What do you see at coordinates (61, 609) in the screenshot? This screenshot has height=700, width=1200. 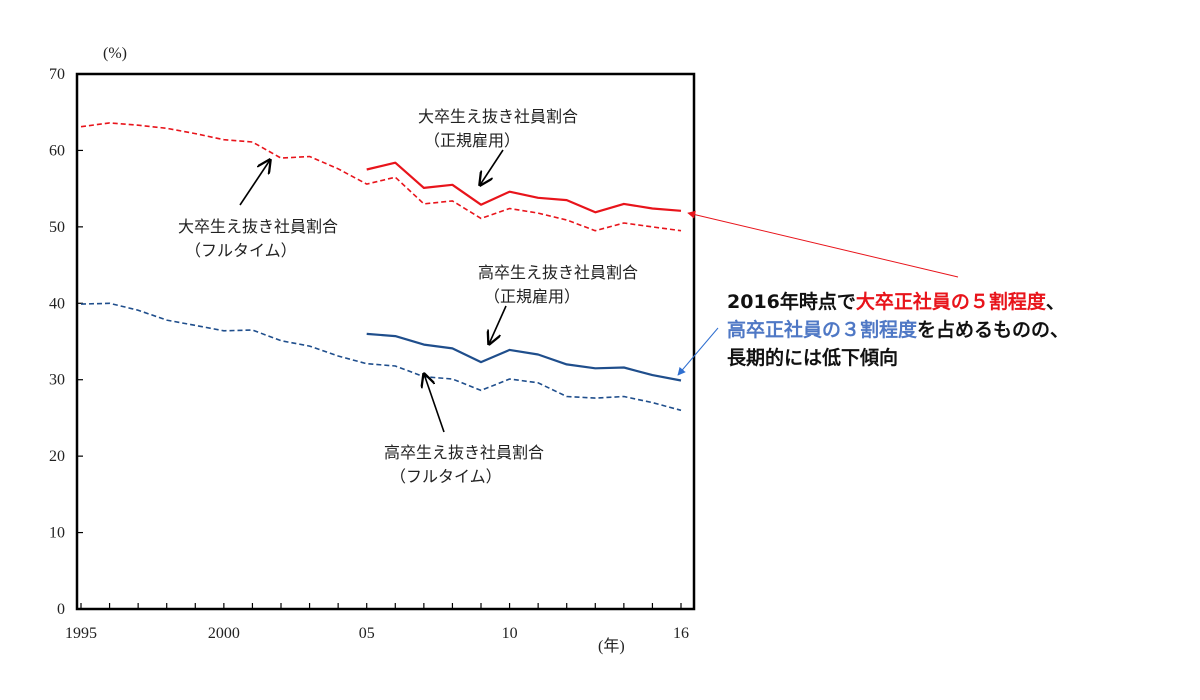 I see `y-tick-label: 0` at bounding box center [61, 609].